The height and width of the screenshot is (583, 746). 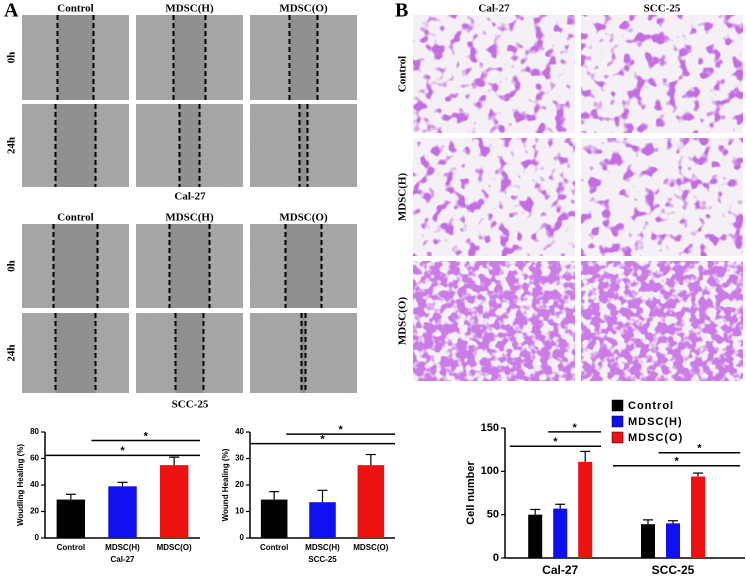 What do you see at coordinates (322, 559) in the screenshot?
I see `x-axis-label: SCC-25` at bounding box center [322, 559].